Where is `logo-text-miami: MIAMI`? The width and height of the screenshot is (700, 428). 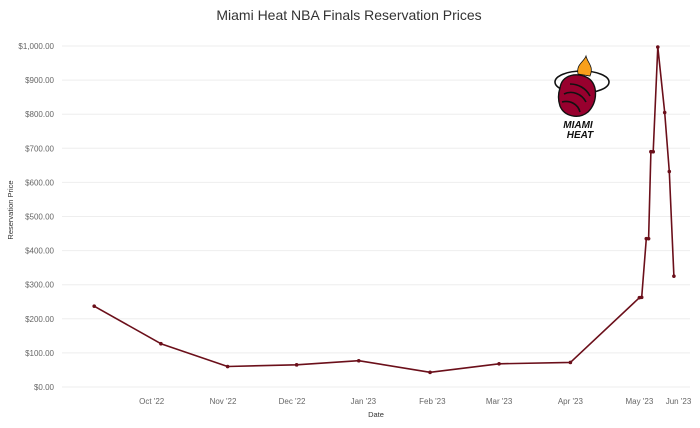
logo-text-miami: MIAMI is located at coordinates (578, 125).